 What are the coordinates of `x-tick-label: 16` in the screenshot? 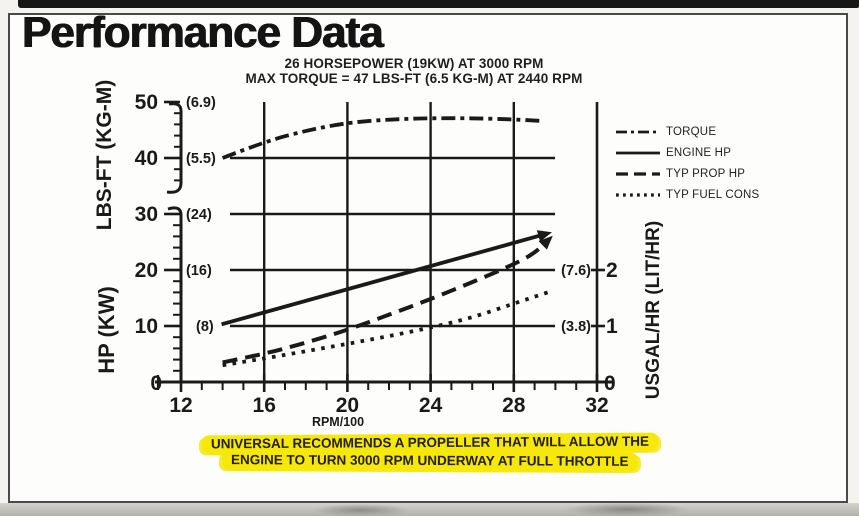 It's located at (264, 405).